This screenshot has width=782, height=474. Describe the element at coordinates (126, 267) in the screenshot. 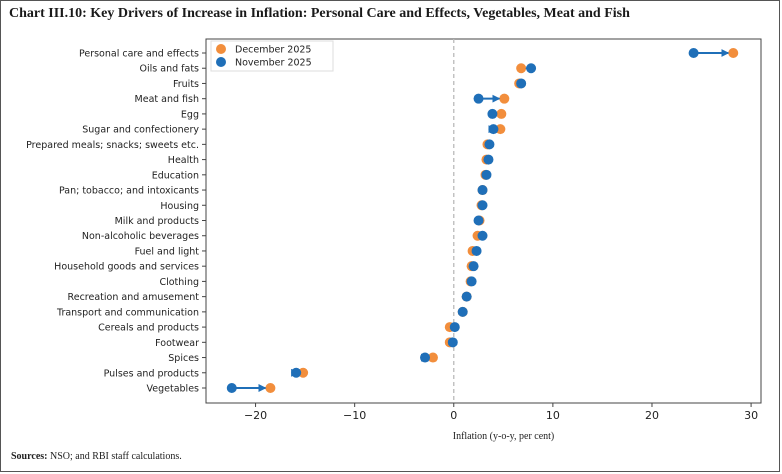

I see `y-tick-label: Household goods and services` at that location.